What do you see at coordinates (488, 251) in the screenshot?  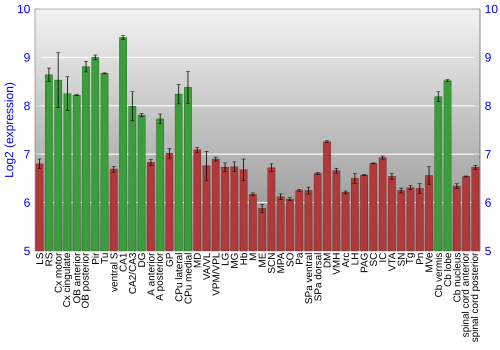 I see `y2-tick-label: 5` at bounding box center [488, 251].